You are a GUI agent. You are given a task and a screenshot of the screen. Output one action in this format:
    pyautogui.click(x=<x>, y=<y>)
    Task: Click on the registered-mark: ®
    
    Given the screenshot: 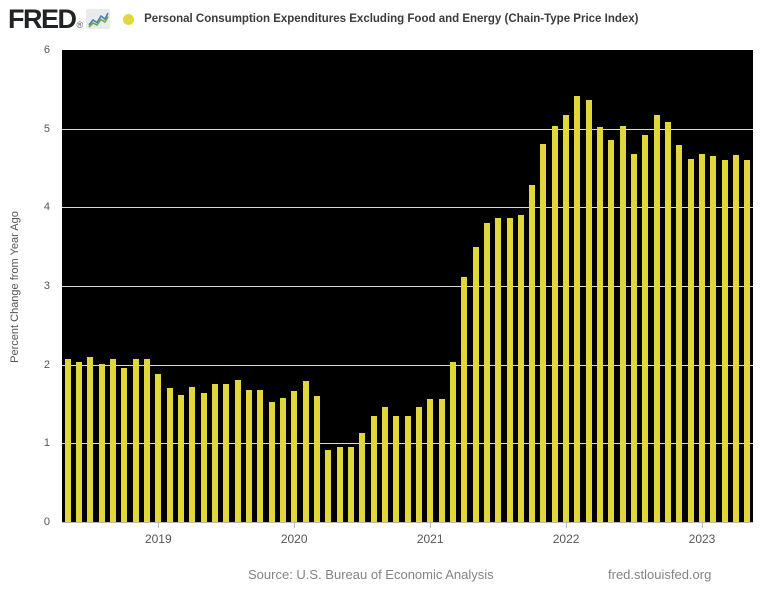 What is the action you would take?
    pyautogui.click(x=80, y=25)
    